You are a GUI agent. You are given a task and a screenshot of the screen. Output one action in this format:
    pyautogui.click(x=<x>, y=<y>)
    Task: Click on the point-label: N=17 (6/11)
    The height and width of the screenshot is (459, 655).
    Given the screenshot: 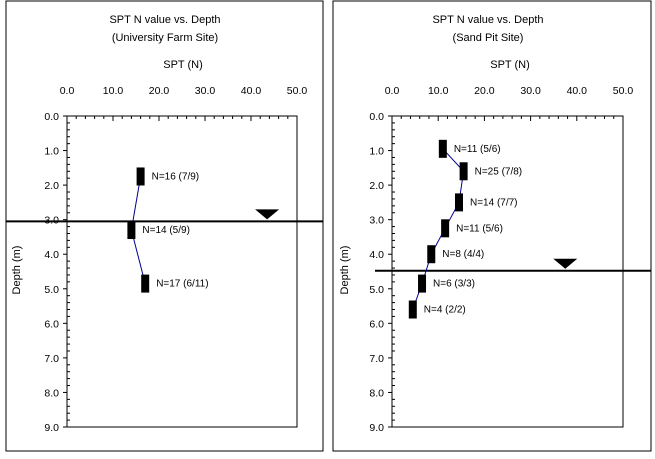 What is the action you would take?
    pyautogui.click(x=182, y=284)
    